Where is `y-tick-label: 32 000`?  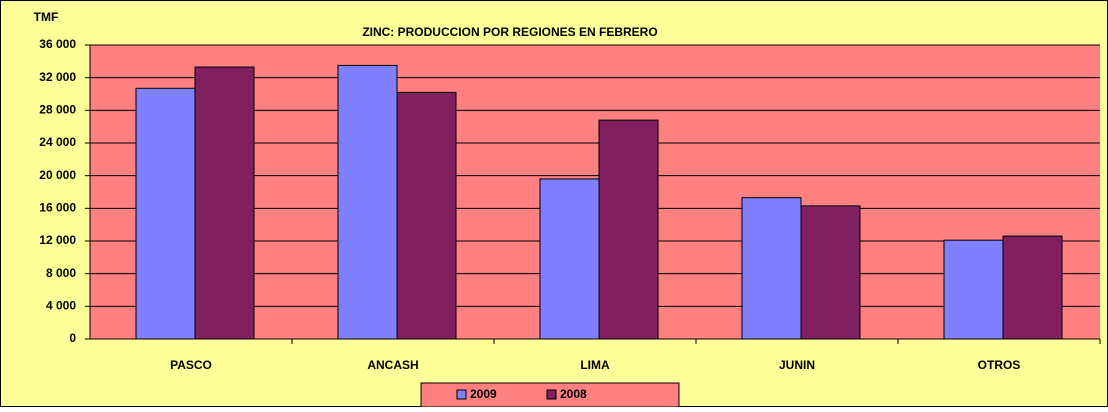
y-tick-label: 32 000 is located at coordinates (57, 77).